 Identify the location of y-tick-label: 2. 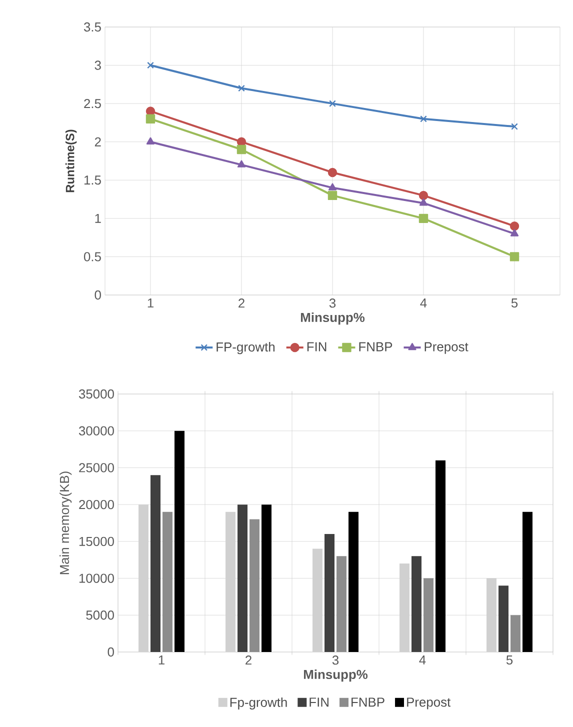
(97, 141).